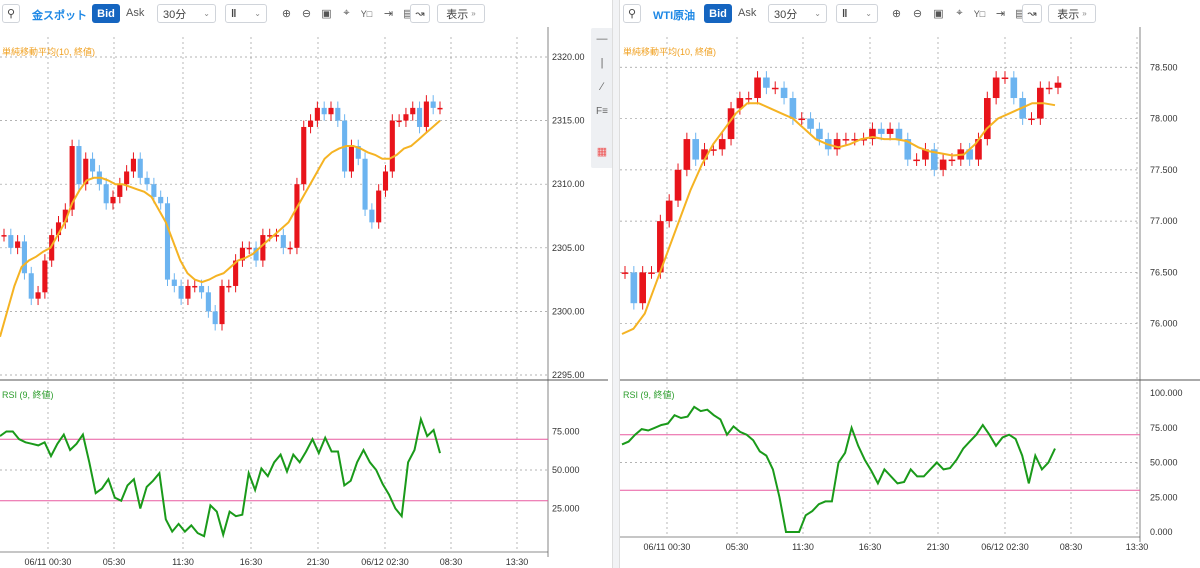 The height and width of the screenshot is (568, 1200). What do you see at coordinates (48, 51) in the screenshot?
I see `ma-legend: 単純移動平均(10, 終値)` at bounding box center [48, 51].